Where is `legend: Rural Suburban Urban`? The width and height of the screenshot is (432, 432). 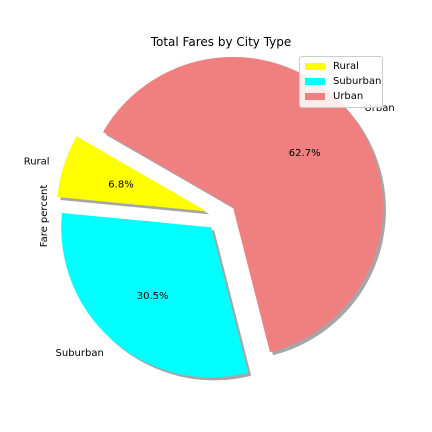
legend: Rural Suburban Urban is located at coordinates (341, 82).